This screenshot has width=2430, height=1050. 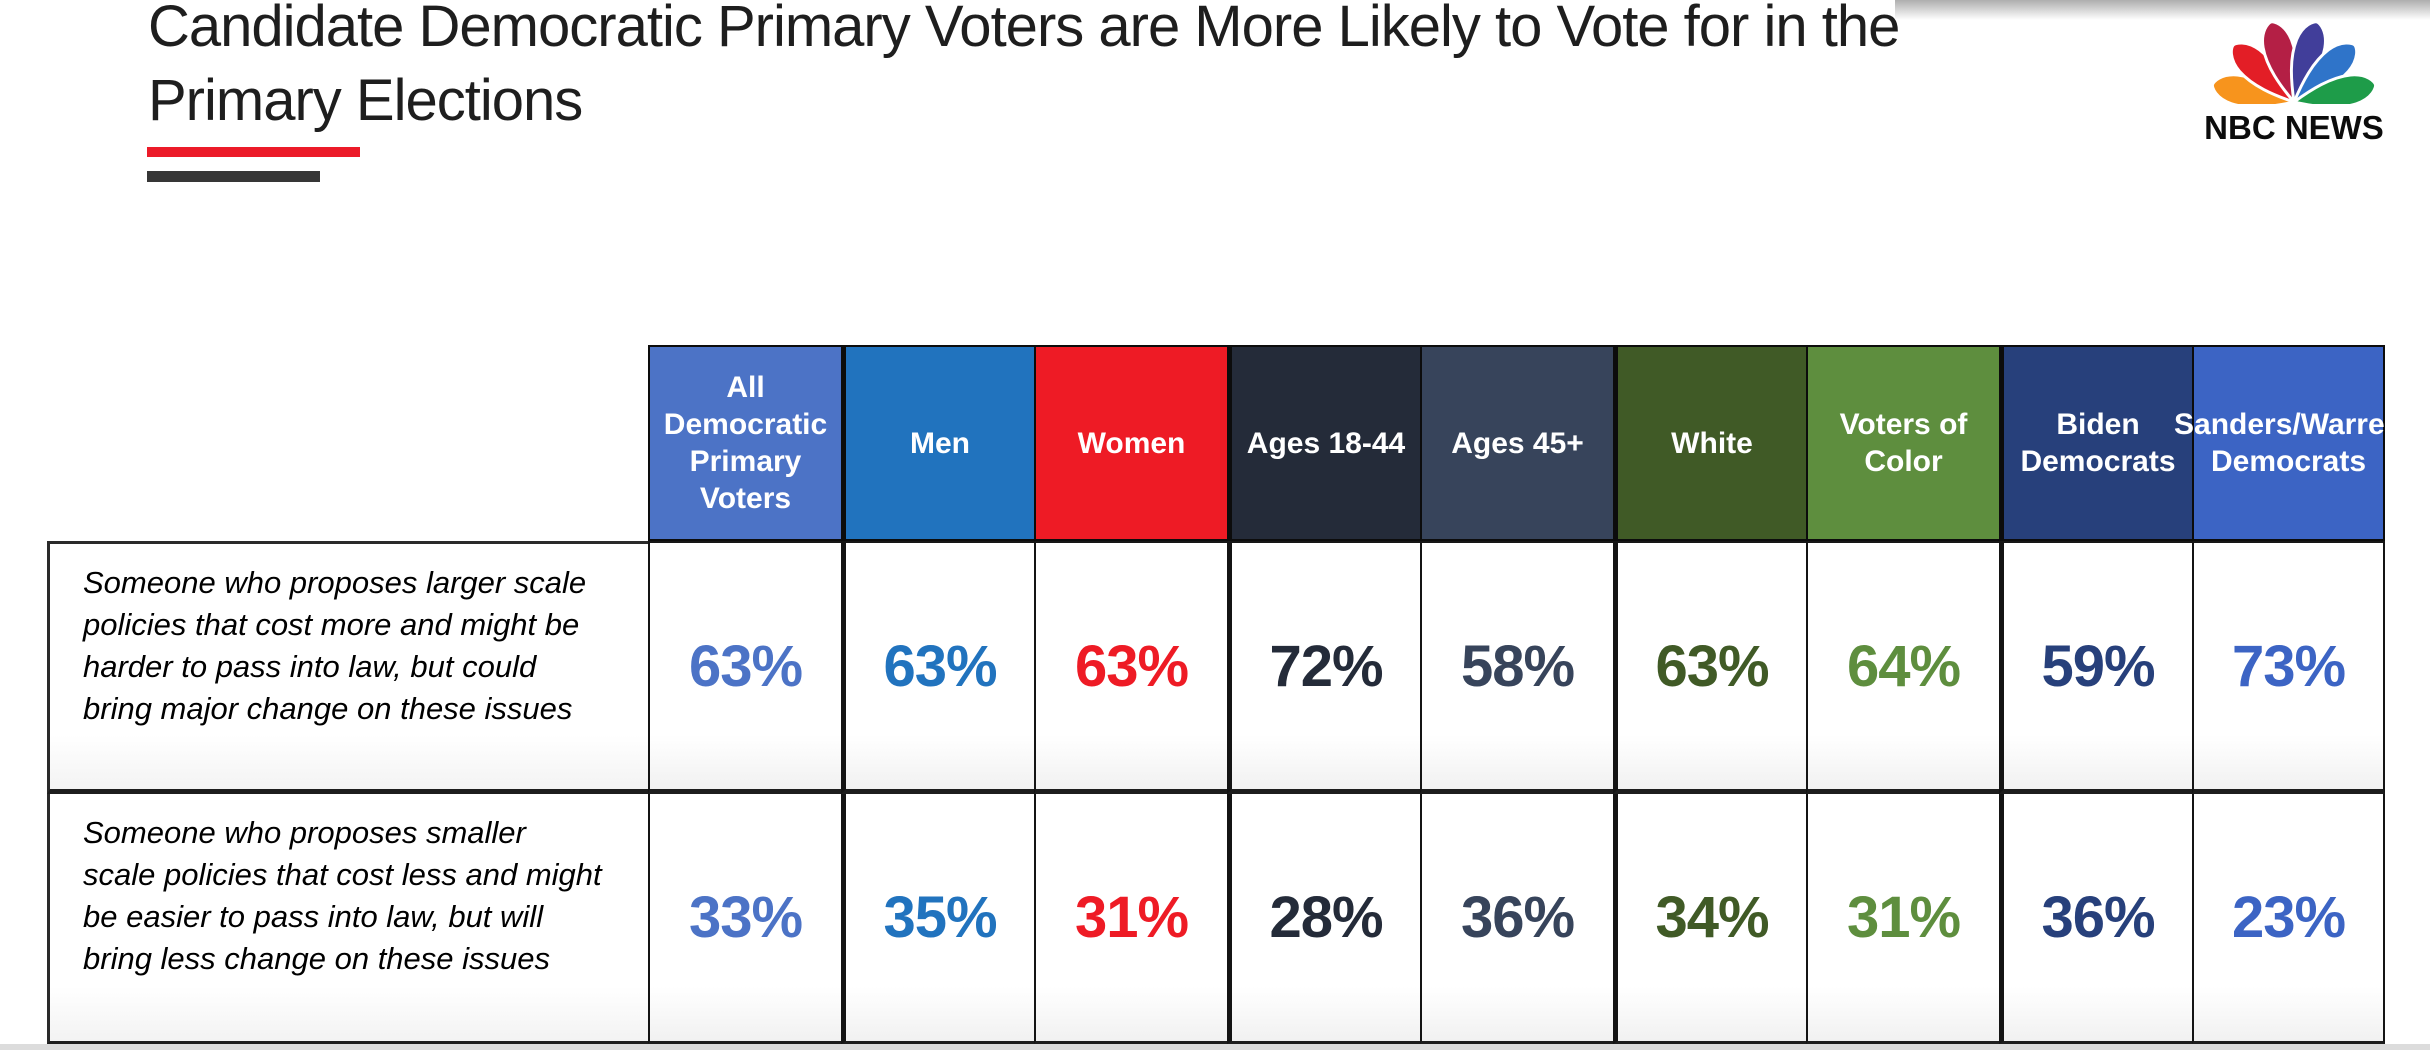 I want to click on value-smaller-all-democratic: 33%, so click(x=744, y=919).